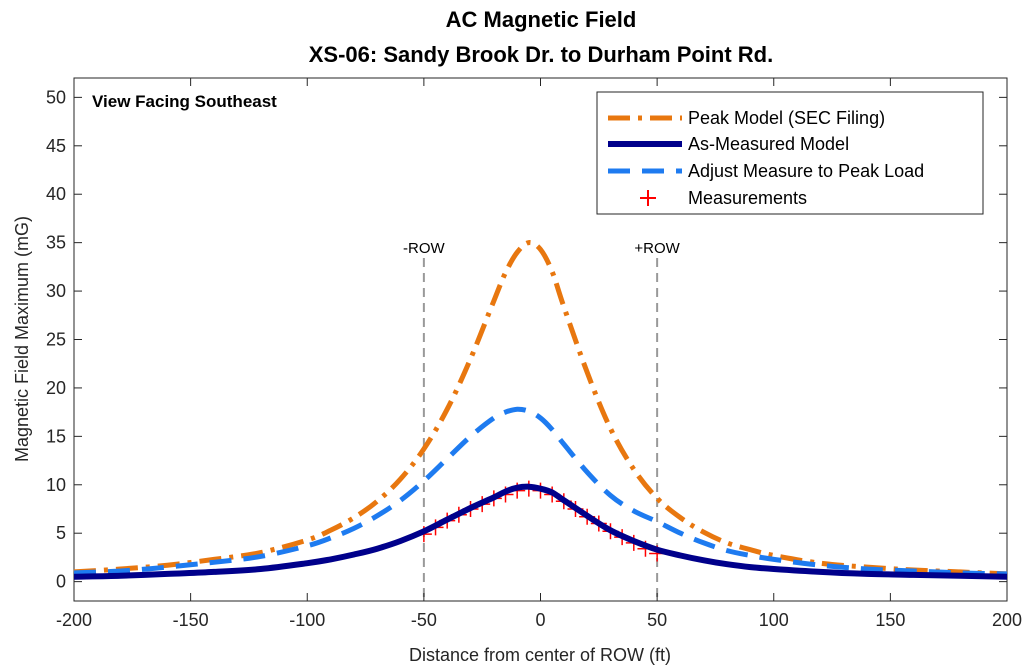  Describe the element at coordinates (56, 146) in the screenshot. I see `y-tick-label-9: 45` at that location.